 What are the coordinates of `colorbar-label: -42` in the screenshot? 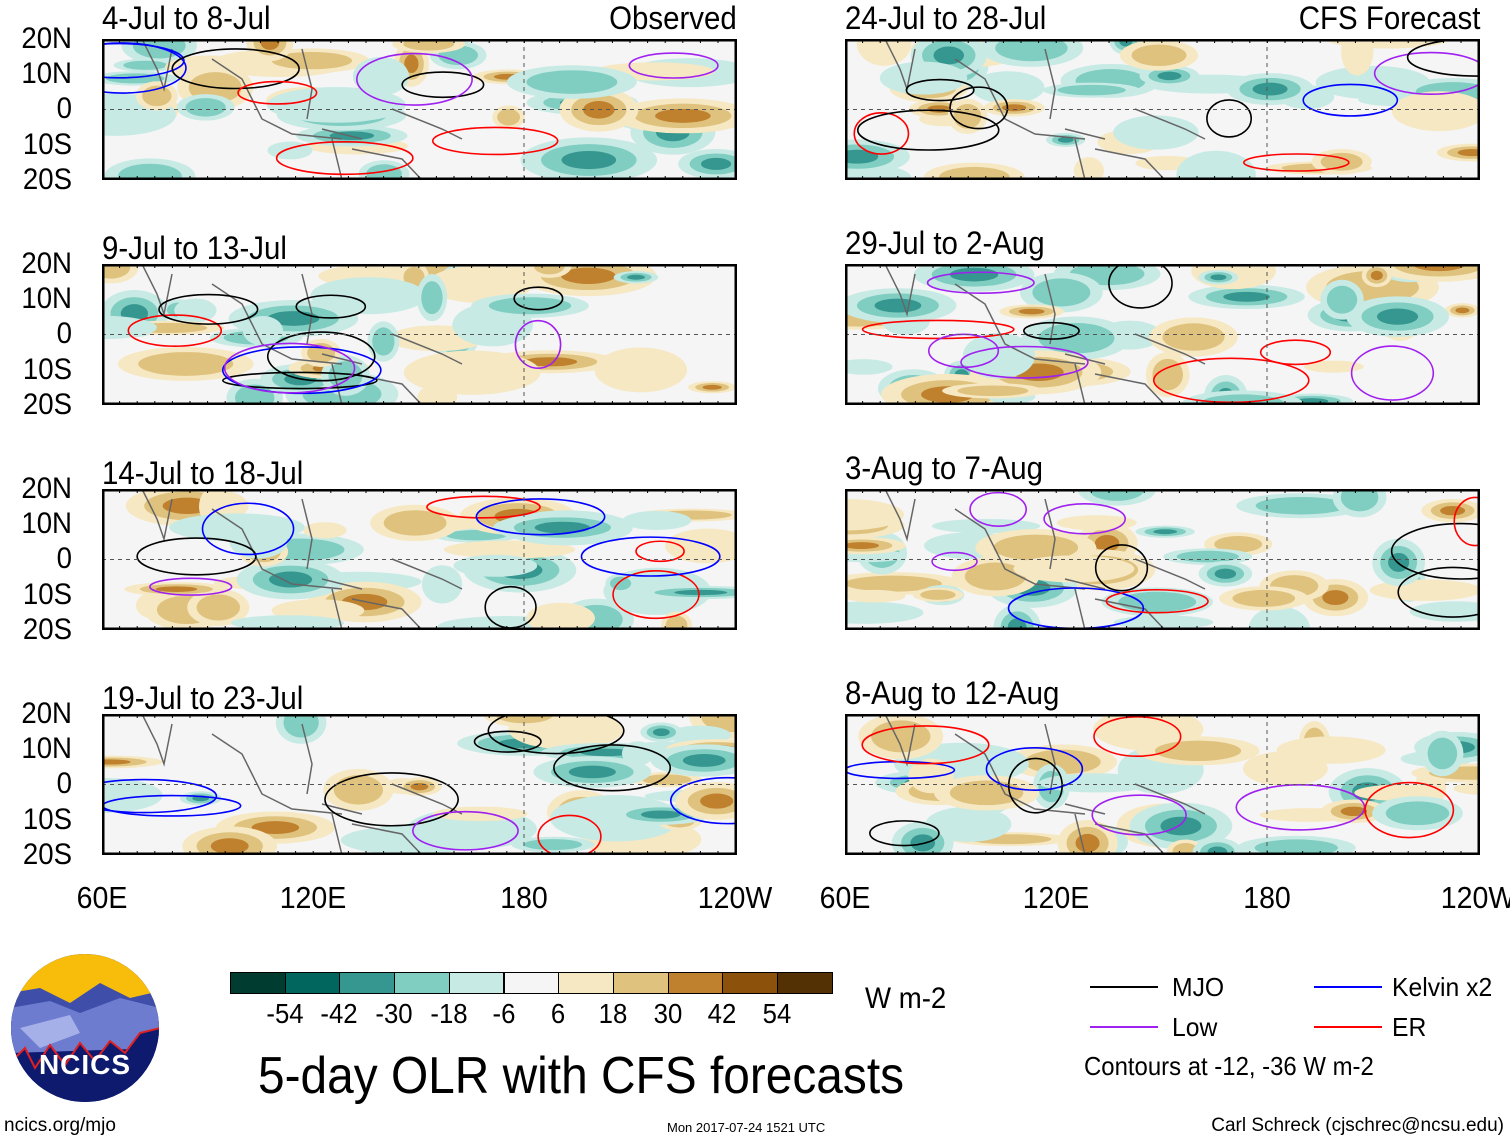 It's located at (339, 1013).